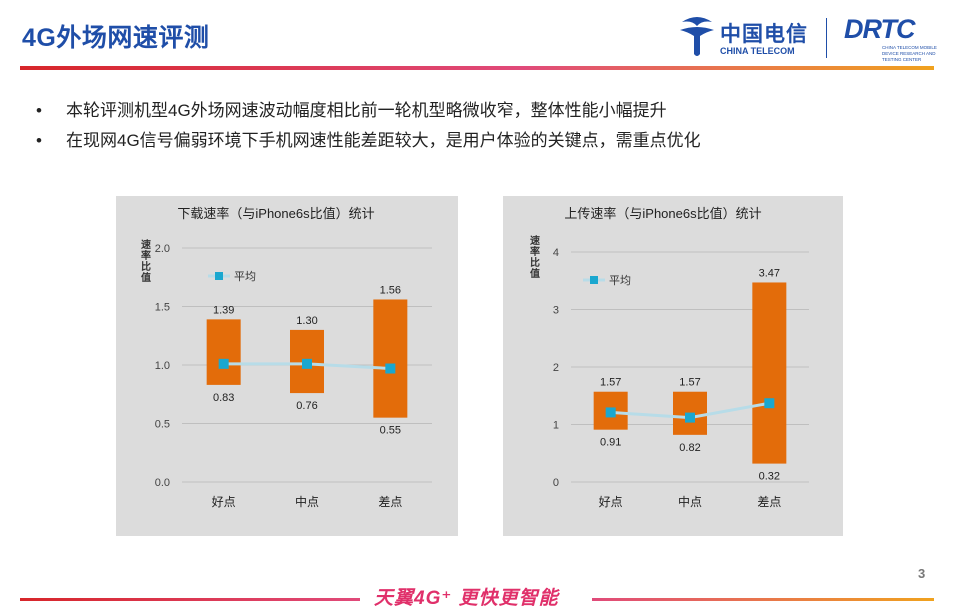 The image size is (960, 616). Describe the element at coordinates (556, 426) in the screenshot. I see `y-tick-label: 1` at that location.